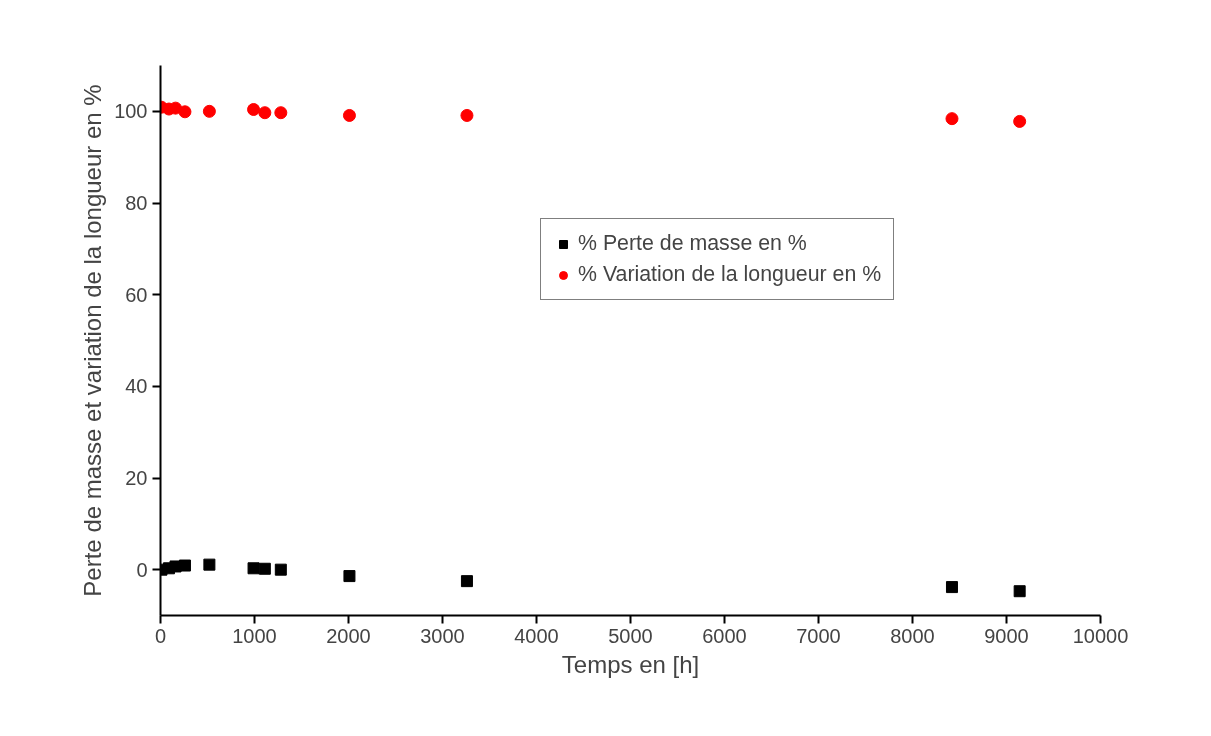 The image size is (1211, 736). Describe the element at coordinates (630, 635) in the screenshot. I see `x-tick-label: 5000` at that location.